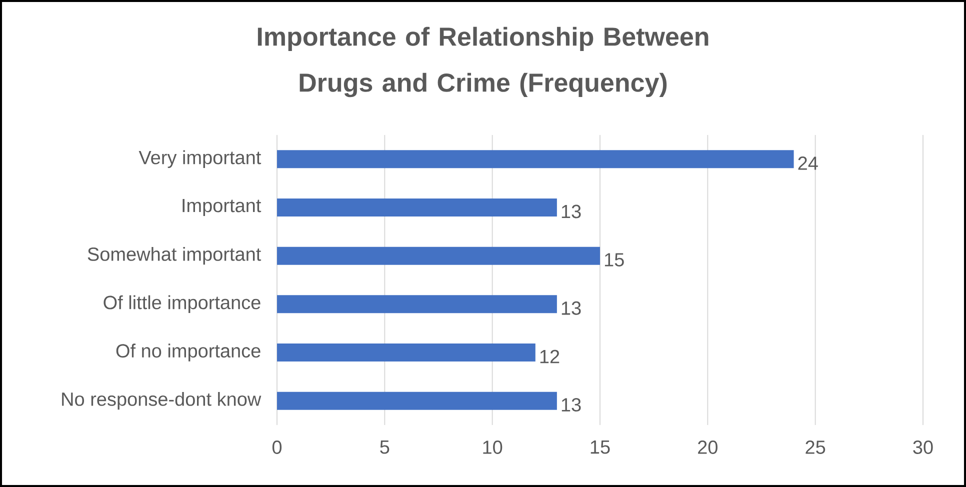 This screenshot has width=966, height=487. Describe the element at coordinates (816, 447) in the screenshot. I see `x-tick-label: 25` at that location.